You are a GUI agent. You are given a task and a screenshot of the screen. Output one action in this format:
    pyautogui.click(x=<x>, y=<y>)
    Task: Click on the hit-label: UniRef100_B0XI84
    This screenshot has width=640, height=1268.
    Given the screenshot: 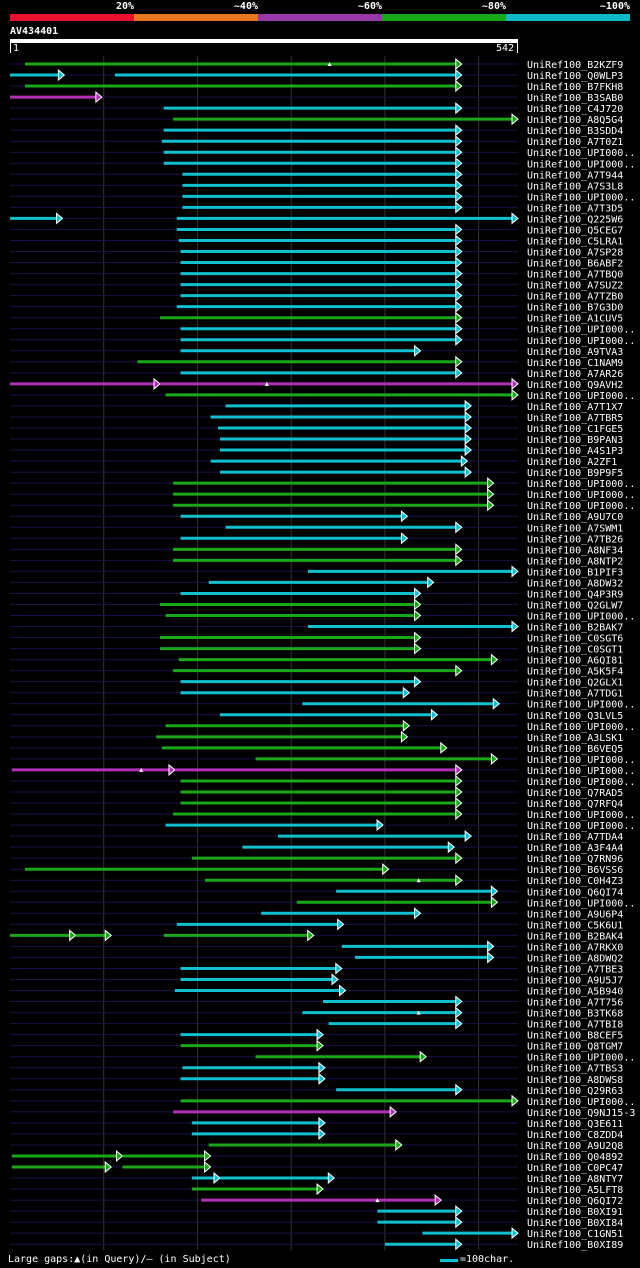 What is the action you would take?
    pyautogui.click(x=575, y=1223)
    